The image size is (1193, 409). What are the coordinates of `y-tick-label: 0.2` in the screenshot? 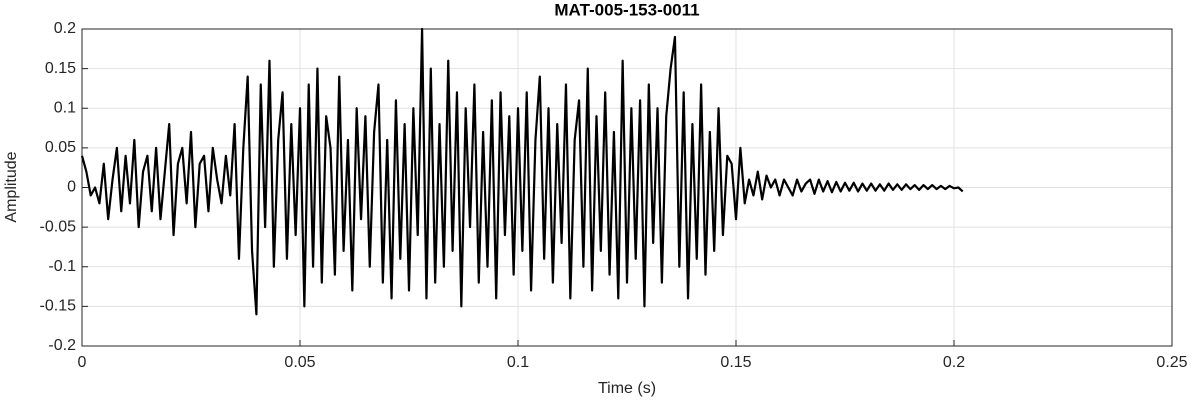 It's located at (65, 28).